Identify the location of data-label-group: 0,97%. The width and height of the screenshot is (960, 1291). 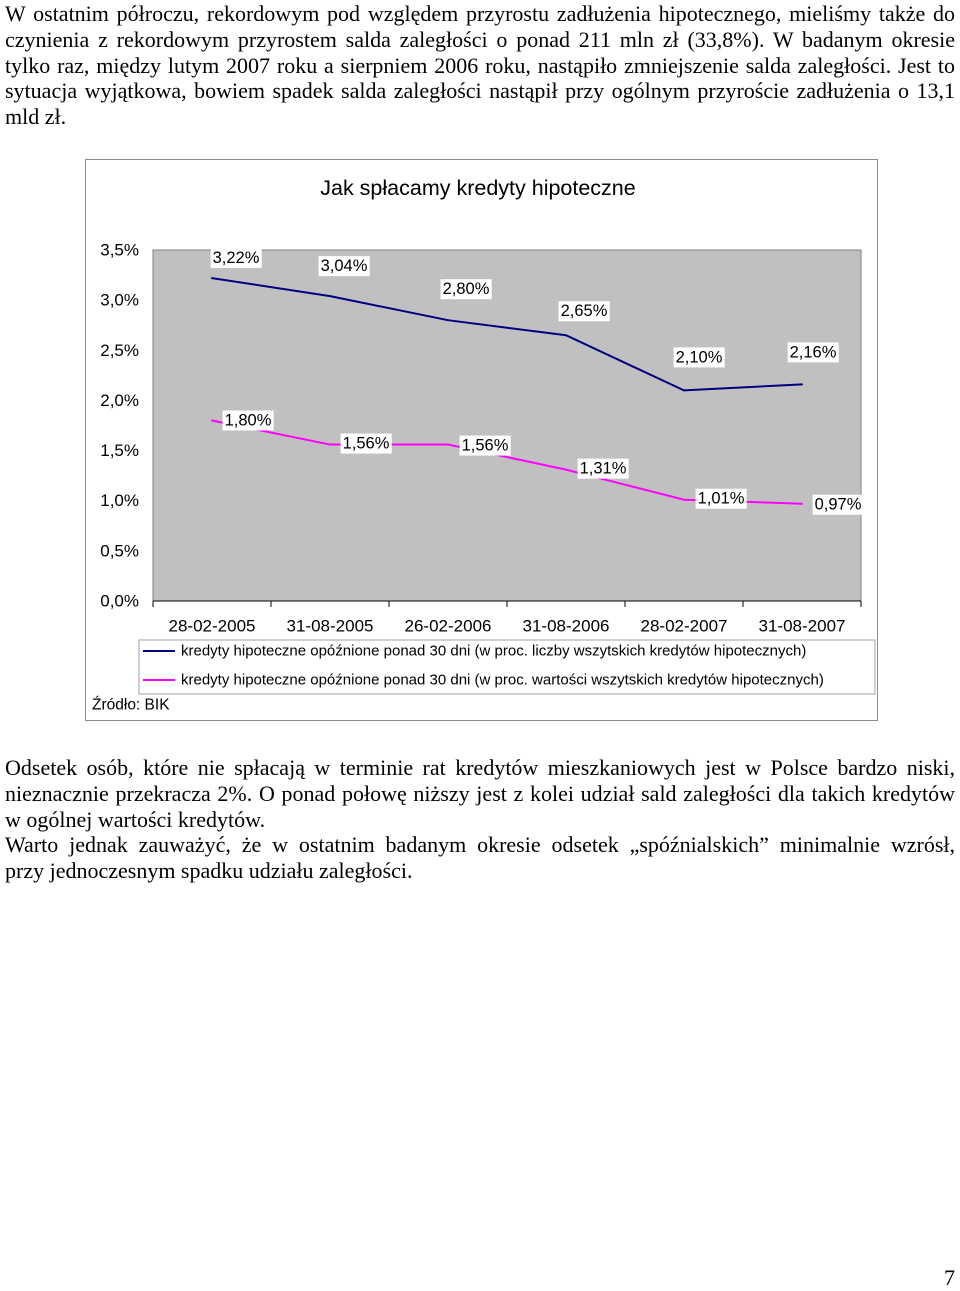
(838, 504).